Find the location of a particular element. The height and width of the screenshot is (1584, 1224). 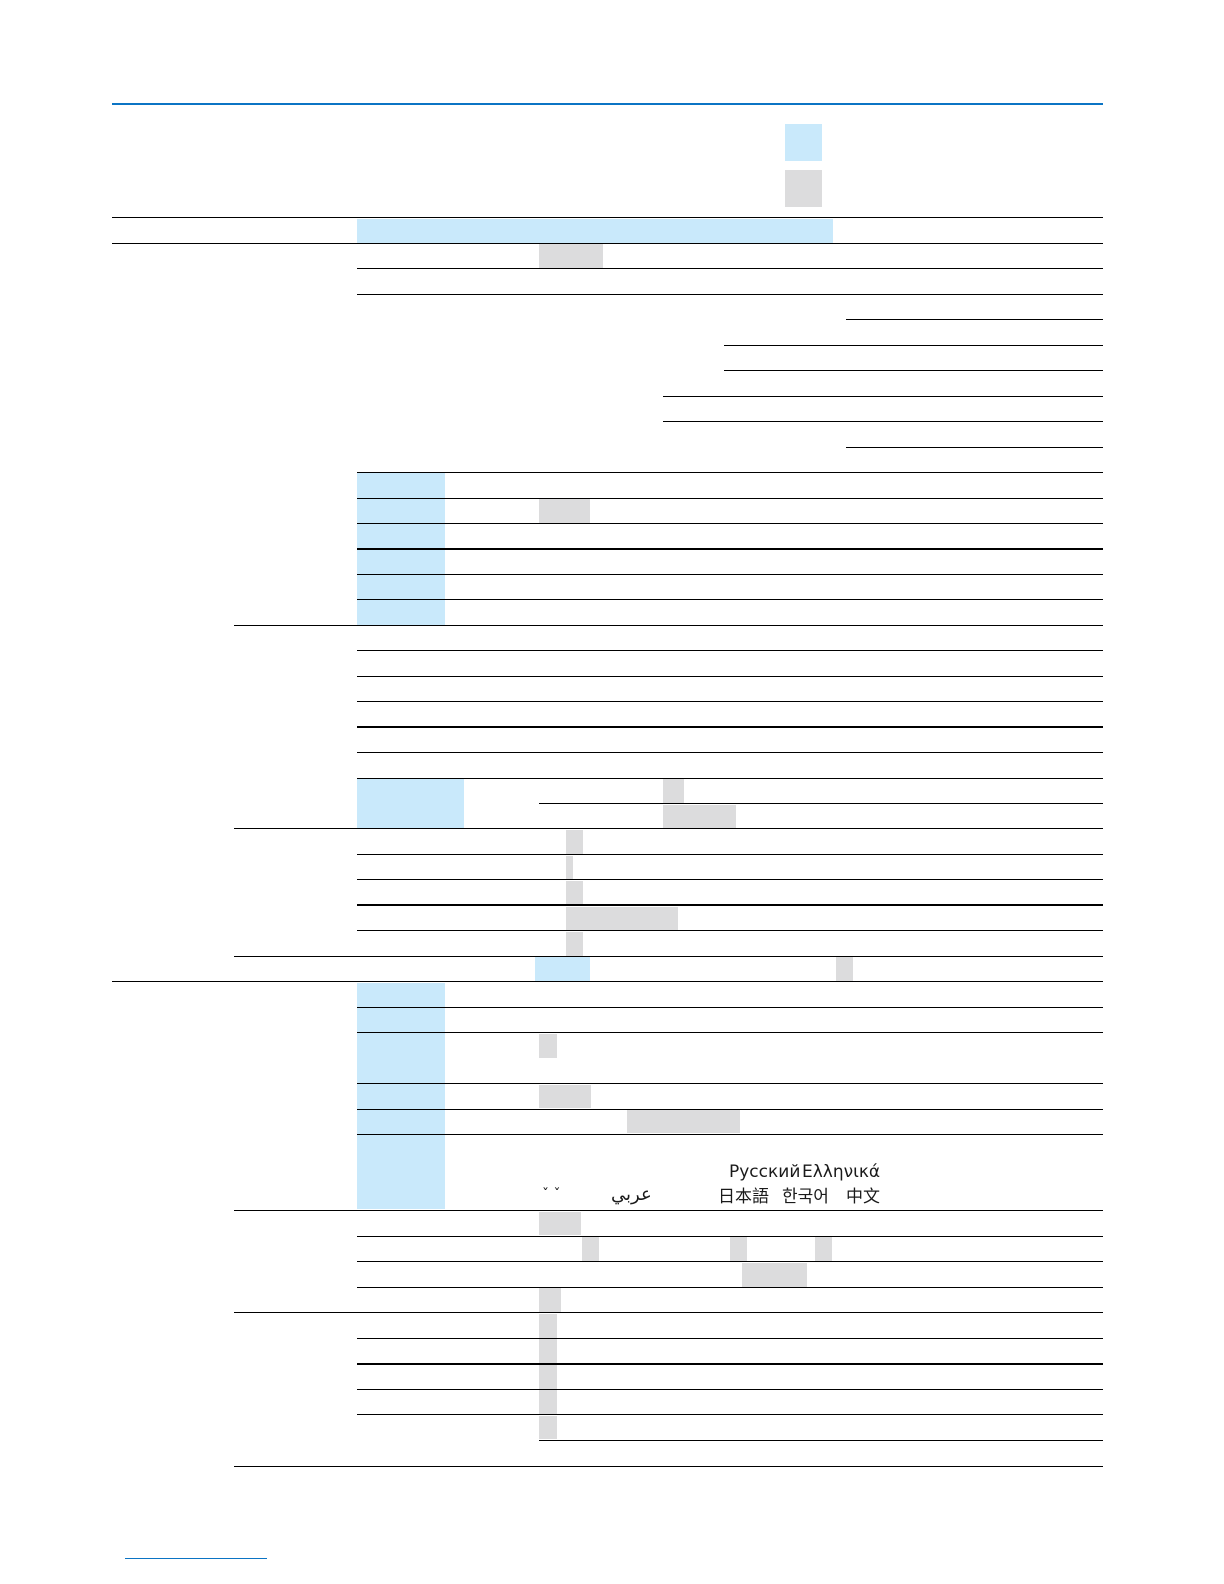

language-japanese: 日本語 is located at coordinates (743, 1197).